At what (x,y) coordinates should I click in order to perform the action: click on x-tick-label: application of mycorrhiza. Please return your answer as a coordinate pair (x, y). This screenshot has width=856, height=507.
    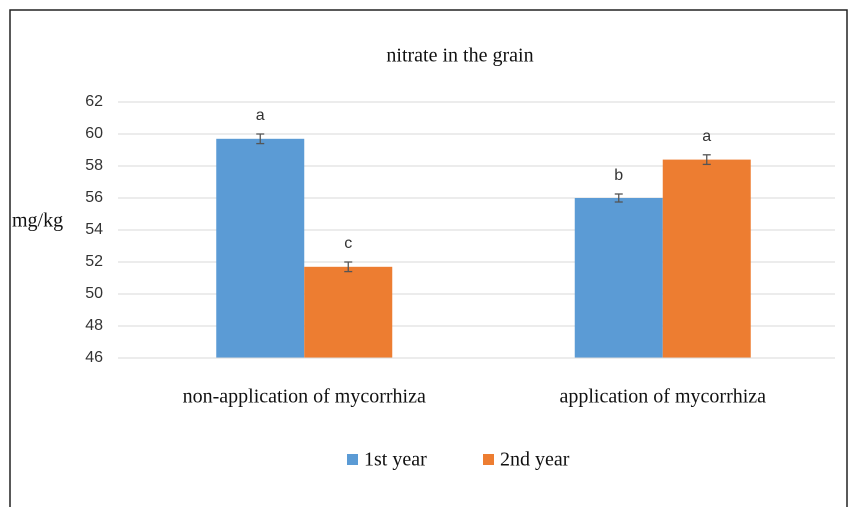
    Looking at the image, I should click on (662, 397).